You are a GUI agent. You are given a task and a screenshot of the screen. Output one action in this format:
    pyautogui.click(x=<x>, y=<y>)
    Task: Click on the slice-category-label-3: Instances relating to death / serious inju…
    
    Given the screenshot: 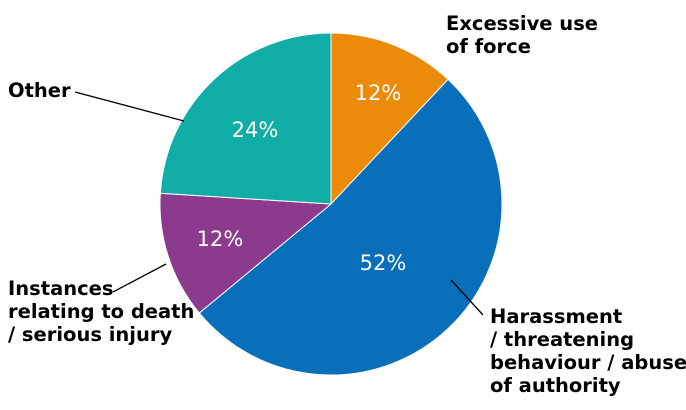 What is the action you would take?
    pyautogui.click(x=101, y=311)
    